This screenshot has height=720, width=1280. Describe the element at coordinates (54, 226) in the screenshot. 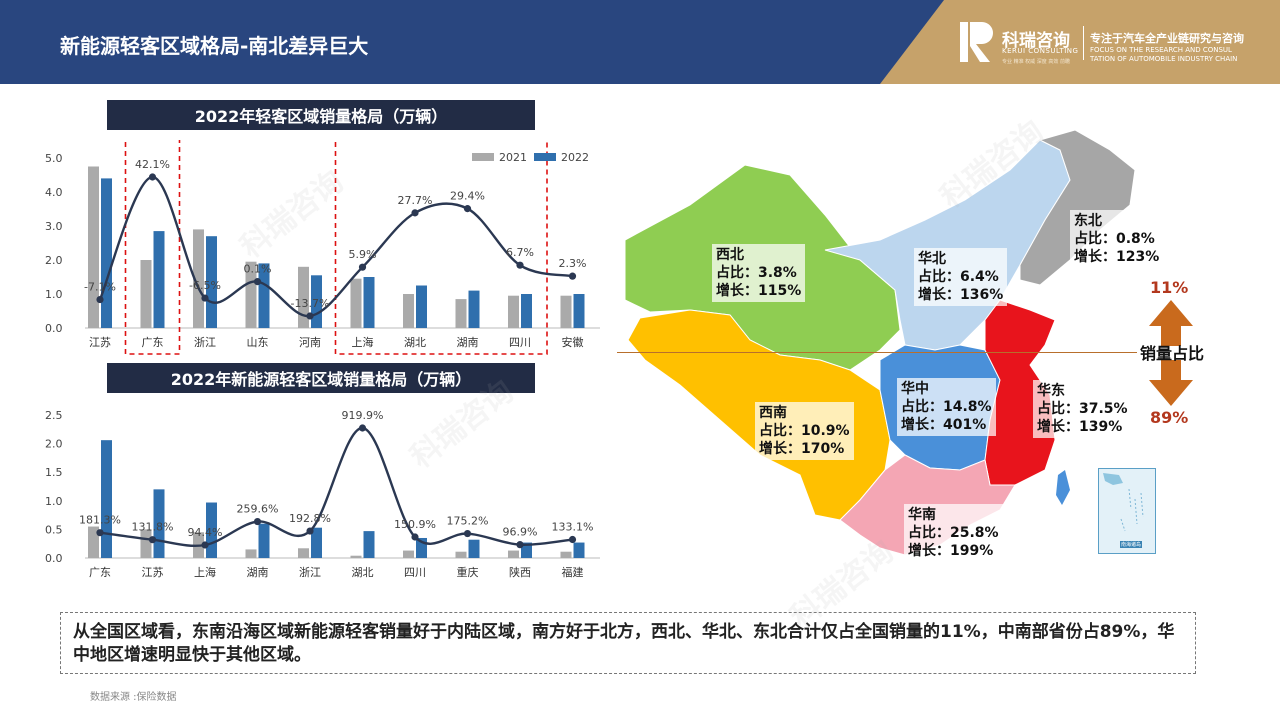

I see `y-tick-label: 3.0` at that location.